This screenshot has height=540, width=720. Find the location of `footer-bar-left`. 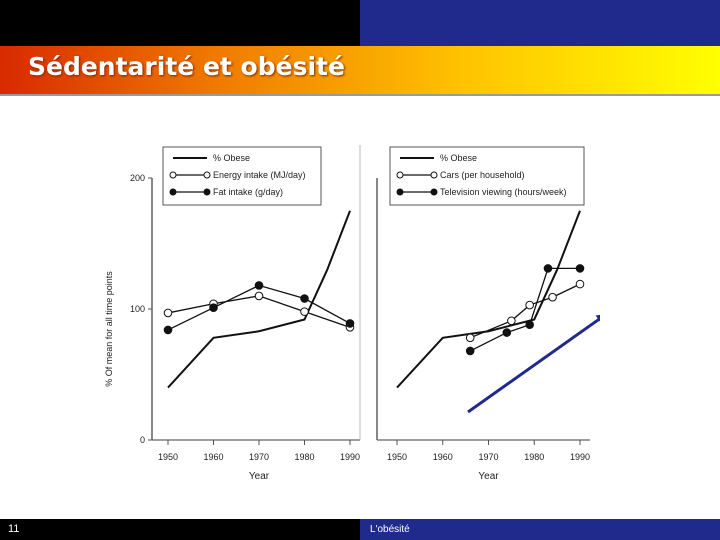

footer-bar-left is located at coordinates (180, 529).